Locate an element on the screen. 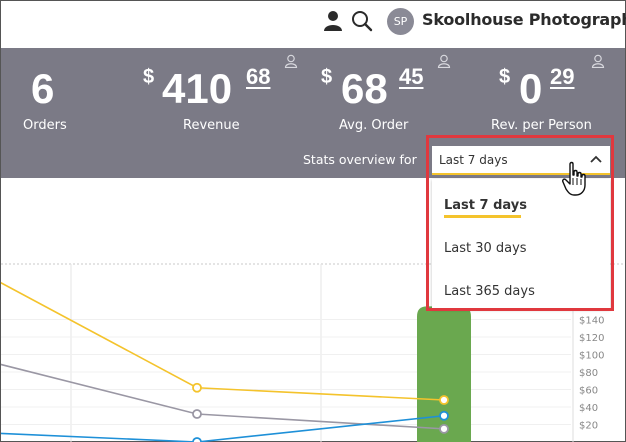 This screenshot has width=626, height=442. stats-overview-label: Stats overview for is located at coordinates (360, 159).